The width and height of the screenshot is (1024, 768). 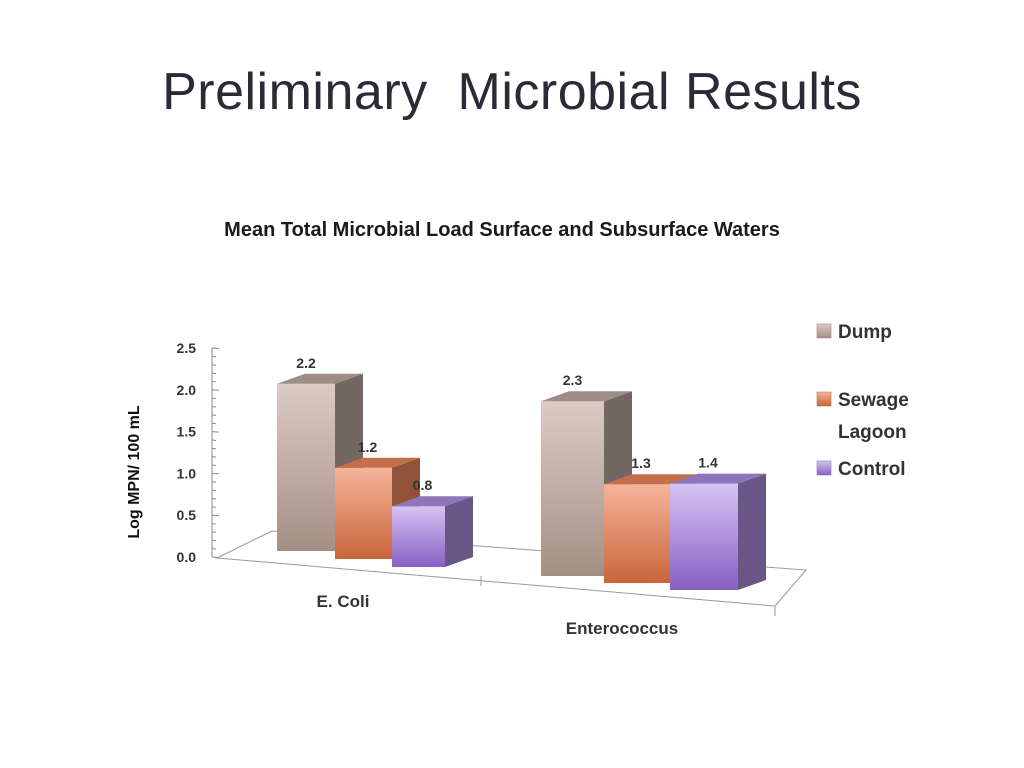 I want to click on legend-label: Control, so click(x=872, y=469).